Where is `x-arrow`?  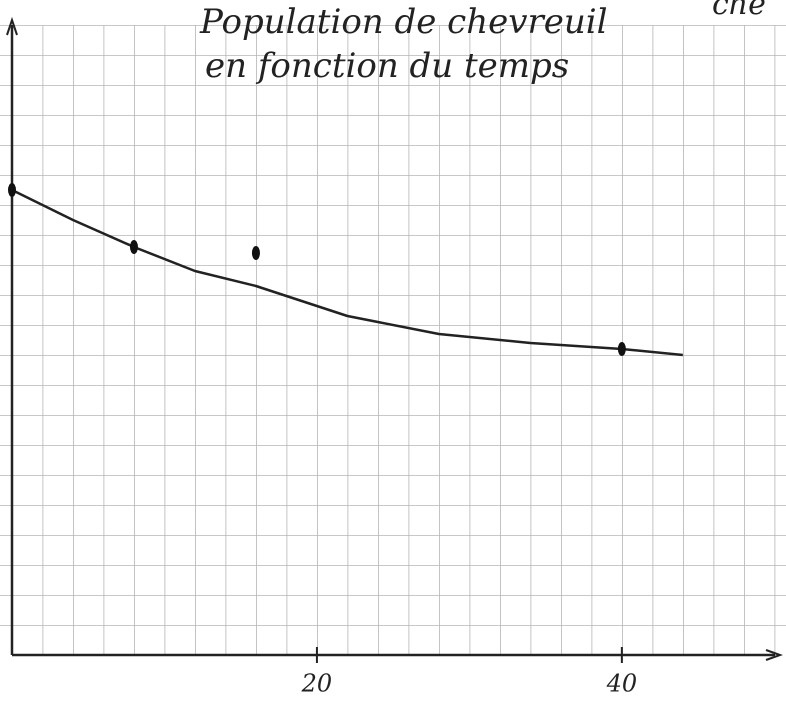
x-arrow is located at coordinates (774, 655).